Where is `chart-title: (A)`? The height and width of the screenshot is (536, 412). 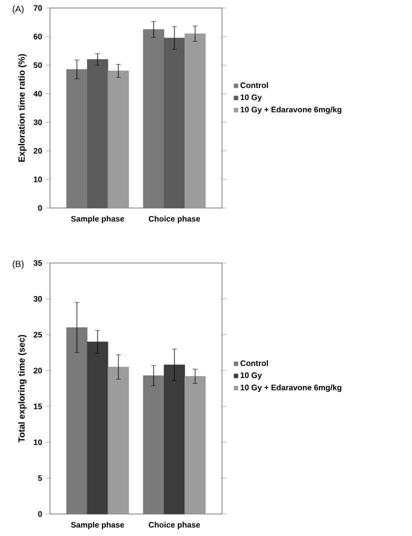
chart-title: (A) is located at coordinates (18, 10).